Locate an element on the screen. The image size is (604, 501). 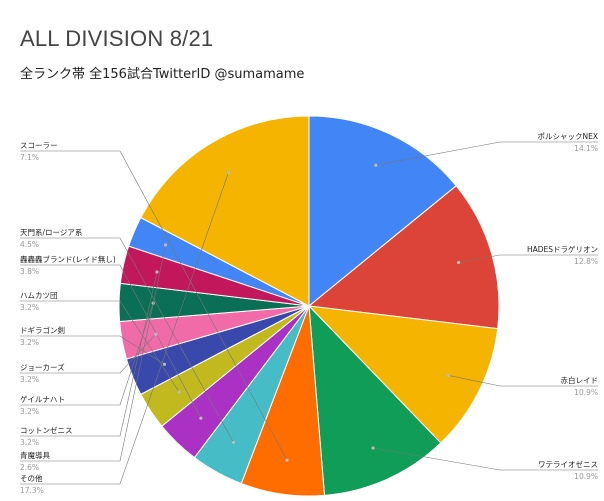
slice-percent-label: 2.6% is located at coordinates (29, 467).